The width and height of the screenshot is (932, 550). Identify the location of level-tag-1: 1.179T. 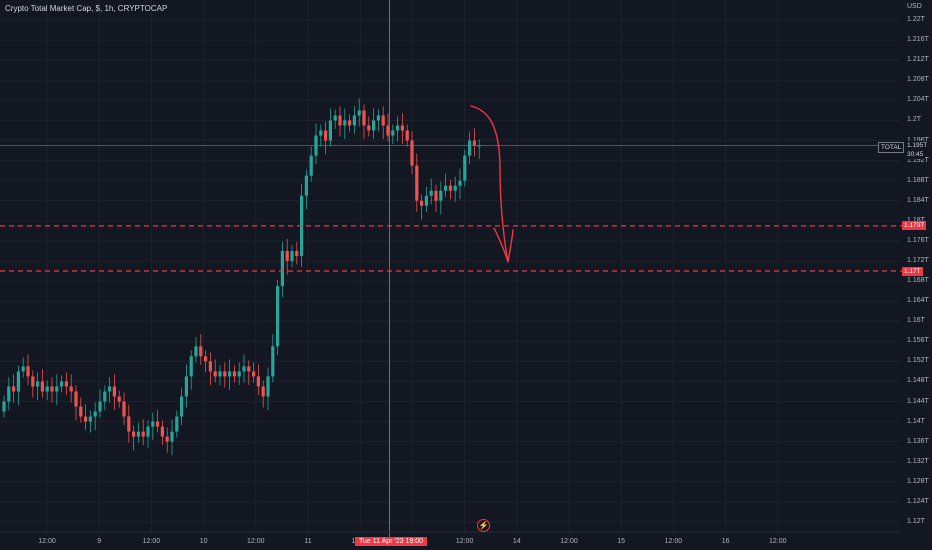
(914, 226).